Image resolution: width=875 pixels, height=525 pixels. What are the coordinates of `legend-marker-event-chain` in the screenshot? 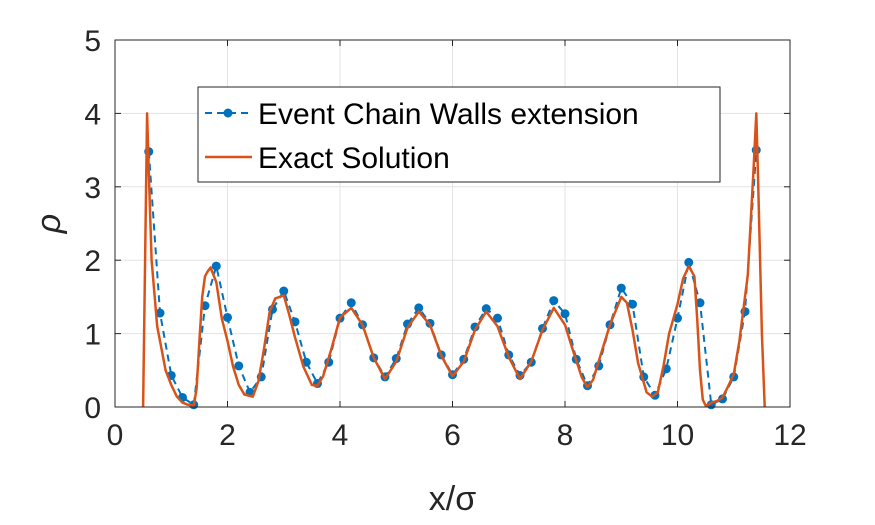 It's located at (228, 113).